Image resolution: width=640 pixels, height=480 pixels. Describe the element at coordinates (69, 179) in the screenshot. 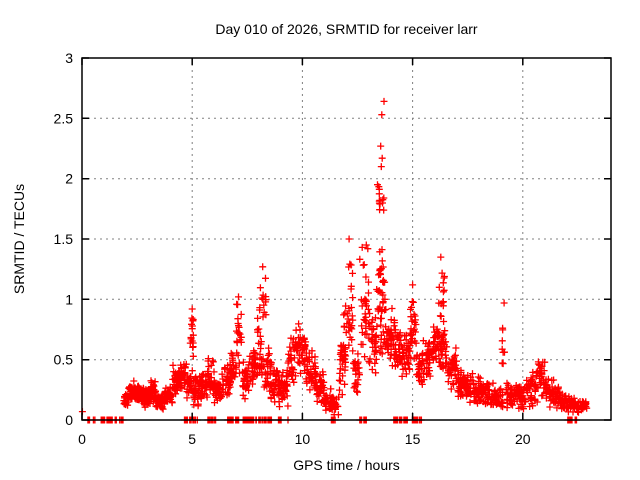

I see `svg-text: 2` at that location.